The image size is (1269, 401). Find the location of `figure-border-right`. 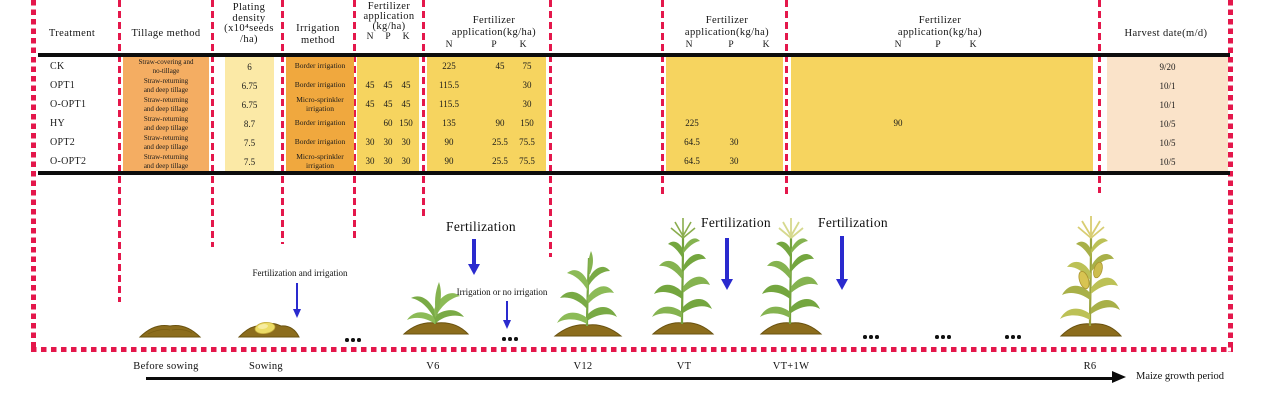

figure-border-right is located at coordinates (1230, 176).